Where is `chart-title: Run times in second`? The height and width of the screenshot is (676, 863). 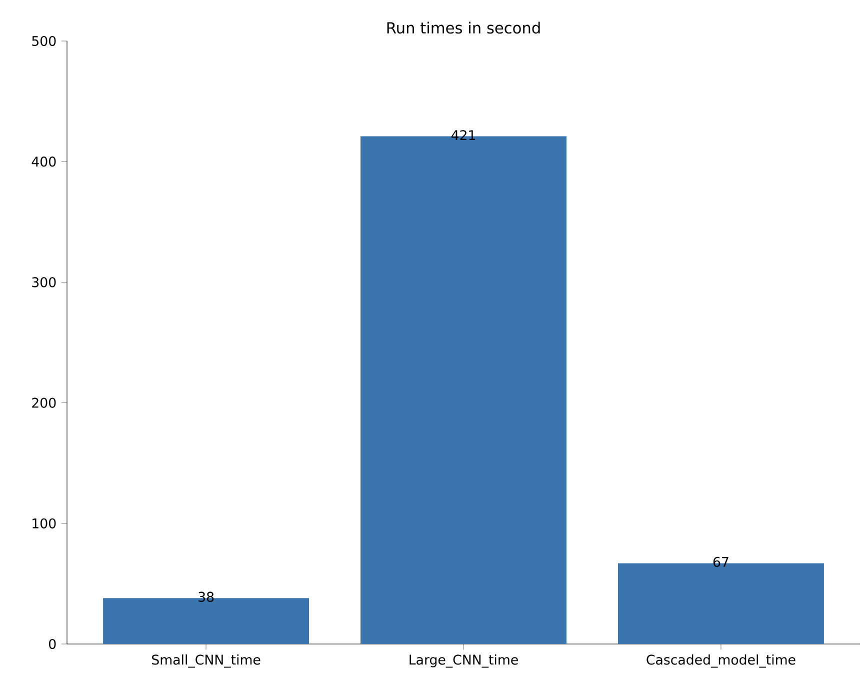 chart-title: Run times in second is located at coordinates (463, 28).